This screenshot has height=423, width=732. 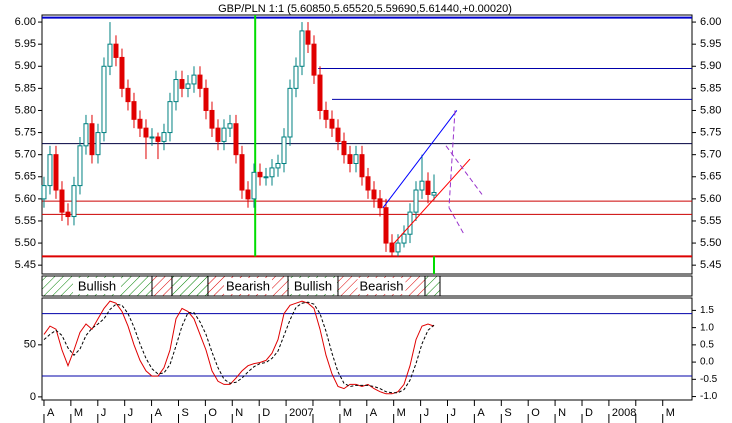 What do you see at coordinates (25, 132) in the screenshot?
I see `y-tick-label: 5.75` at bounding box center [25, 132].